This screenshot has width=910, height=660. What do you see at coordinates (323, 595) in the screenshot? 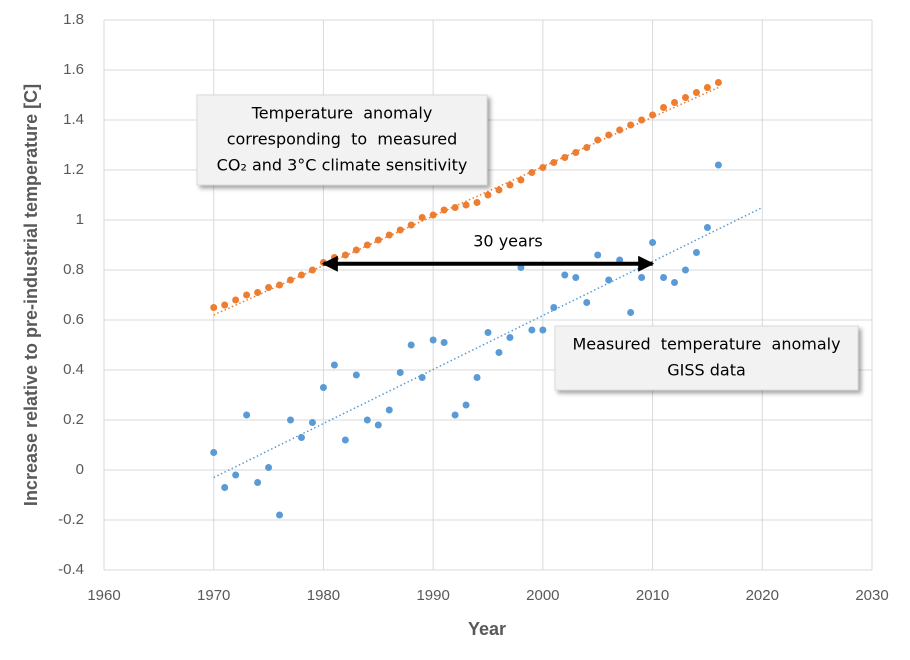
I see `x-tick-label: 1980` at bounding box center [323, 595].